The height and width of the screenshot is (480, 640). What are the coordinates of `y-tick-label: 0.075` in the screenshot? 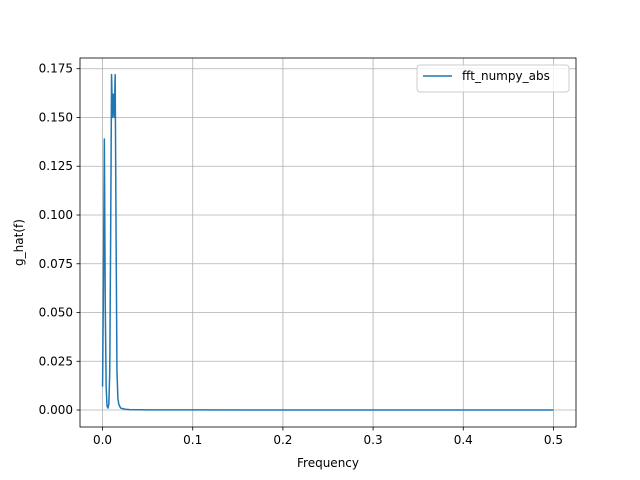 It's located at (56, 264).